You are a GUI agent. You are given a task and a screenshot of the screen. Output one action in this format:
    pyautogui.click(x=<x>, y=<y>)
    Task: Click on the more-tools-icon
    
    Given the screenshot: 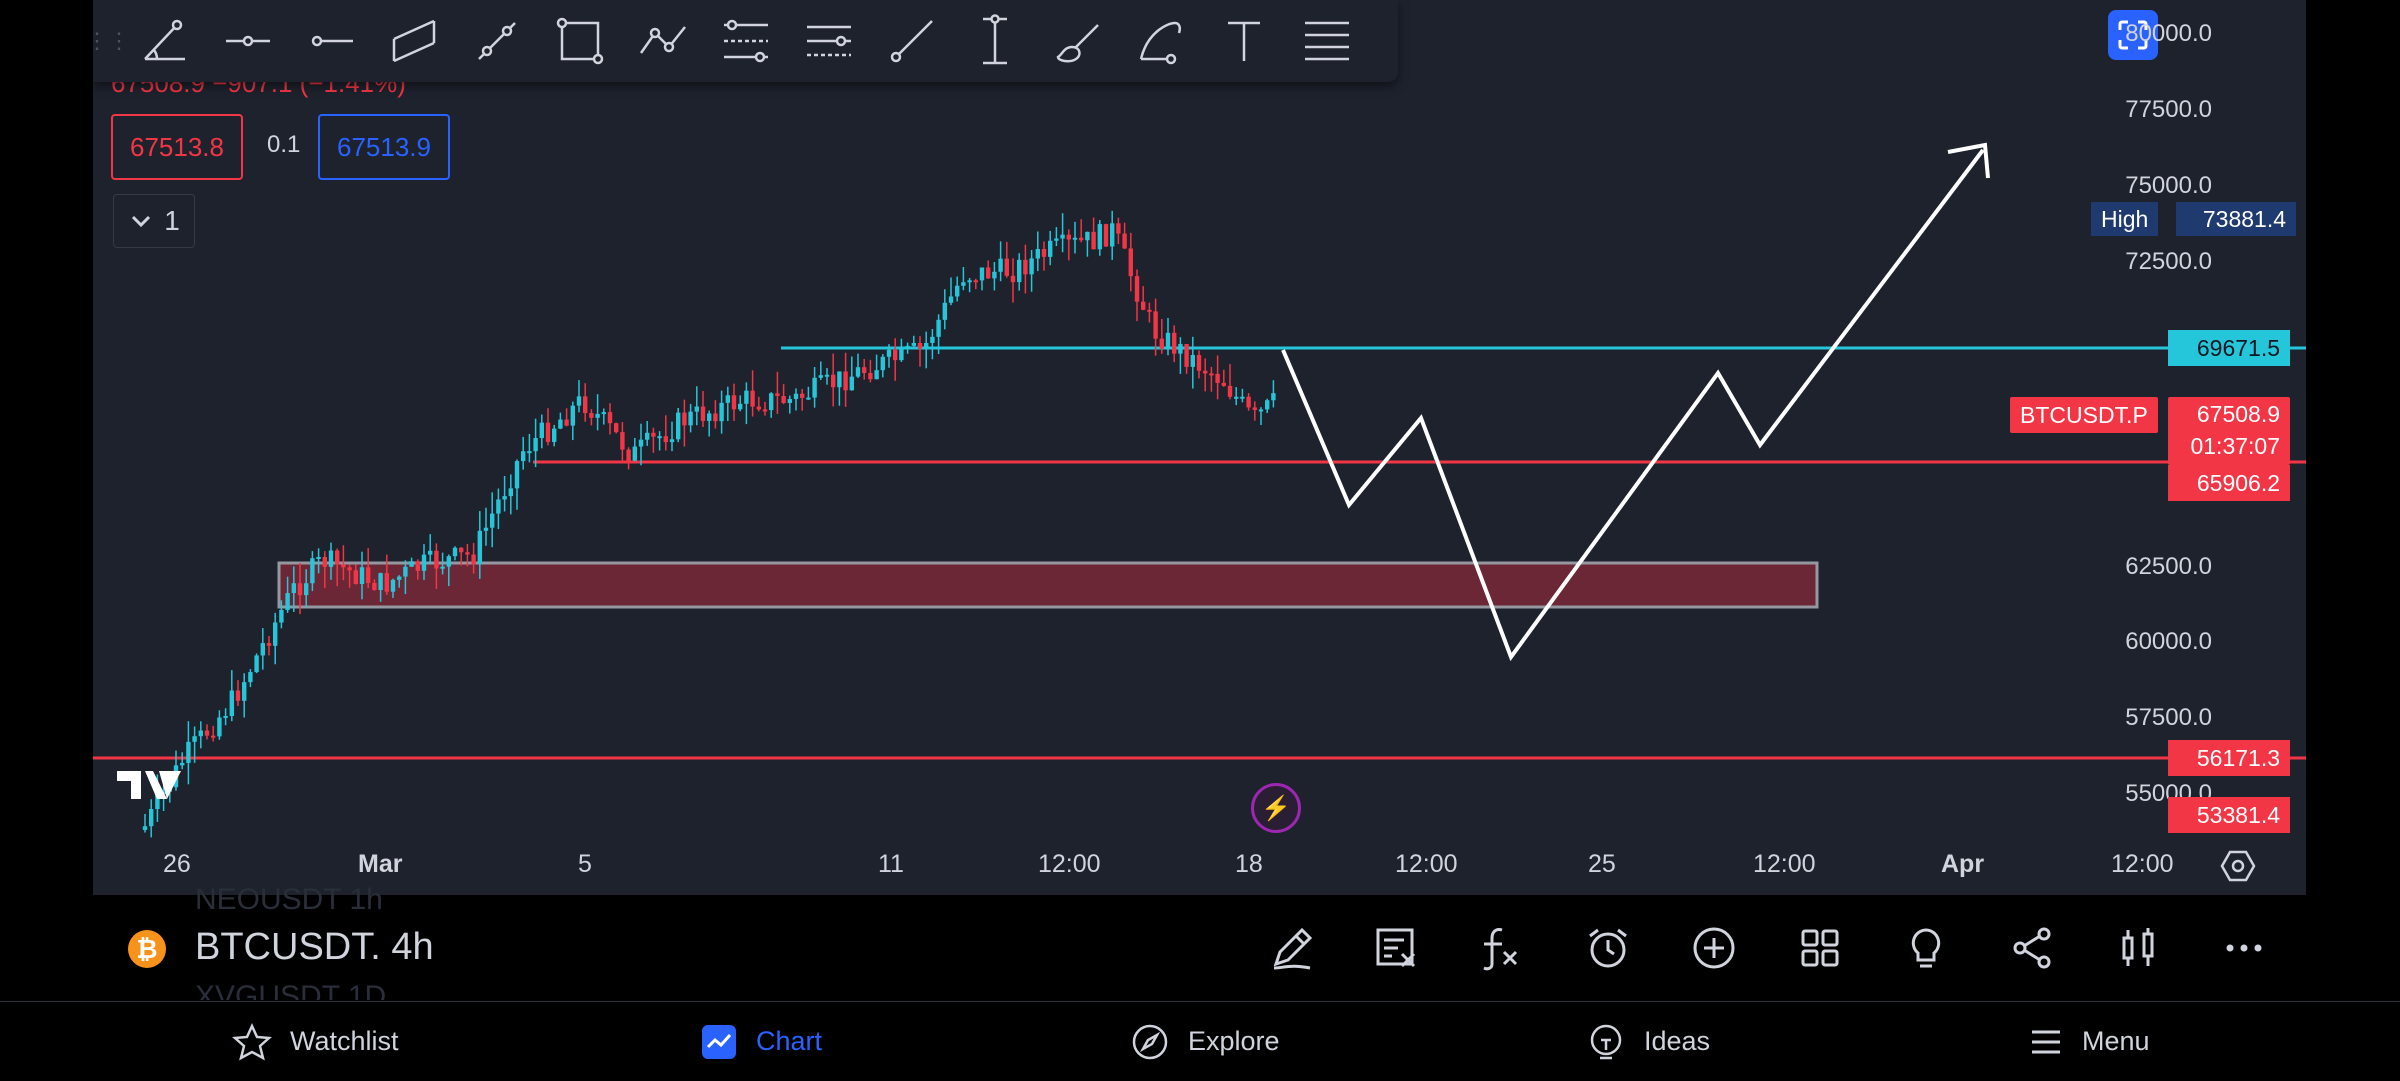 What is the action you would take?
    pyautogui.click(x=1326, y=41)
    